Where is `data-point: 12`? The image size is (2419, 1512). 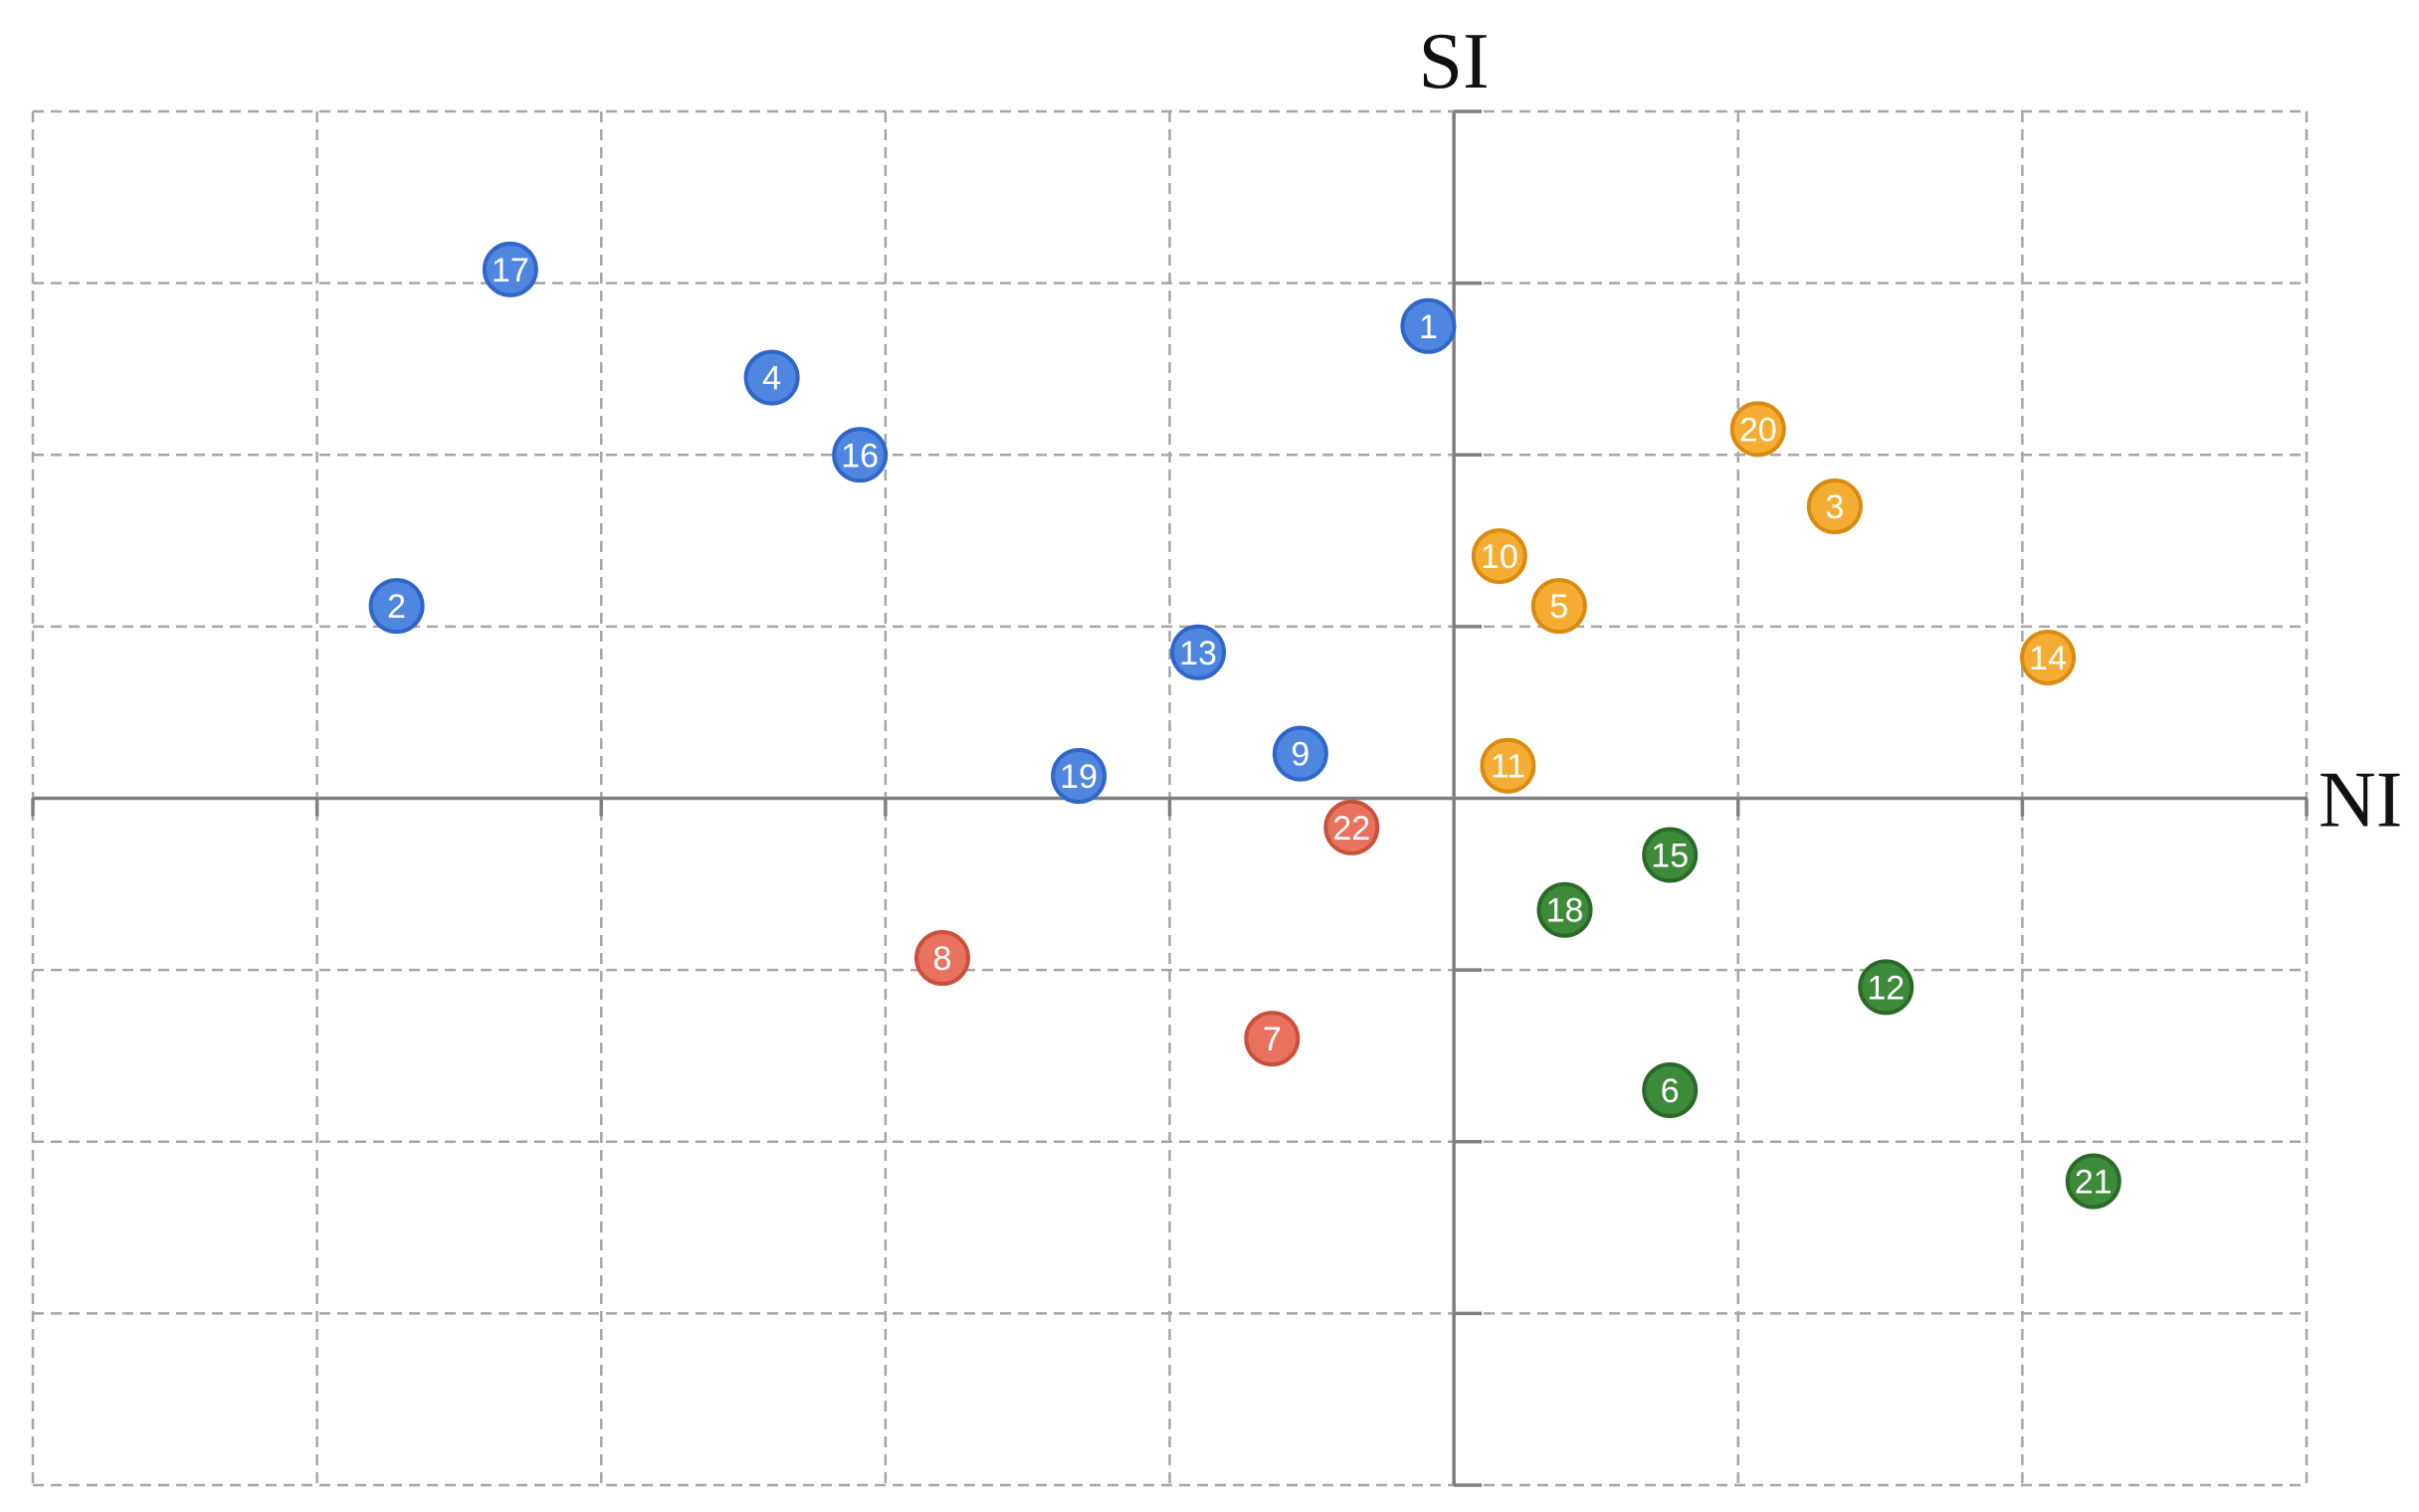
data-point: 12 is located at coordinates (1886, 987).